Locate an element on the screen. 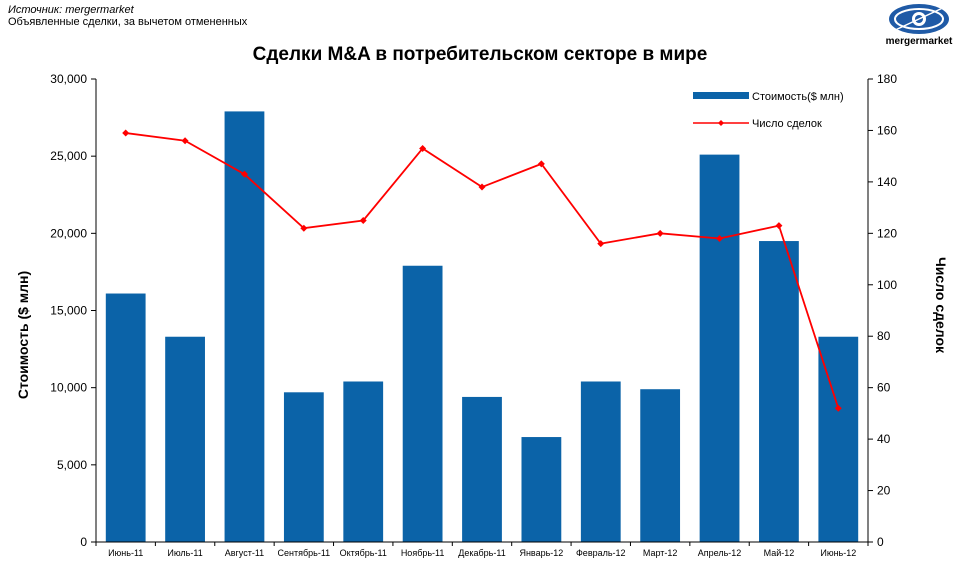 This screenshot has width=960, height=585. y2-tick-label: 140 is located at coordinates (887, 182).